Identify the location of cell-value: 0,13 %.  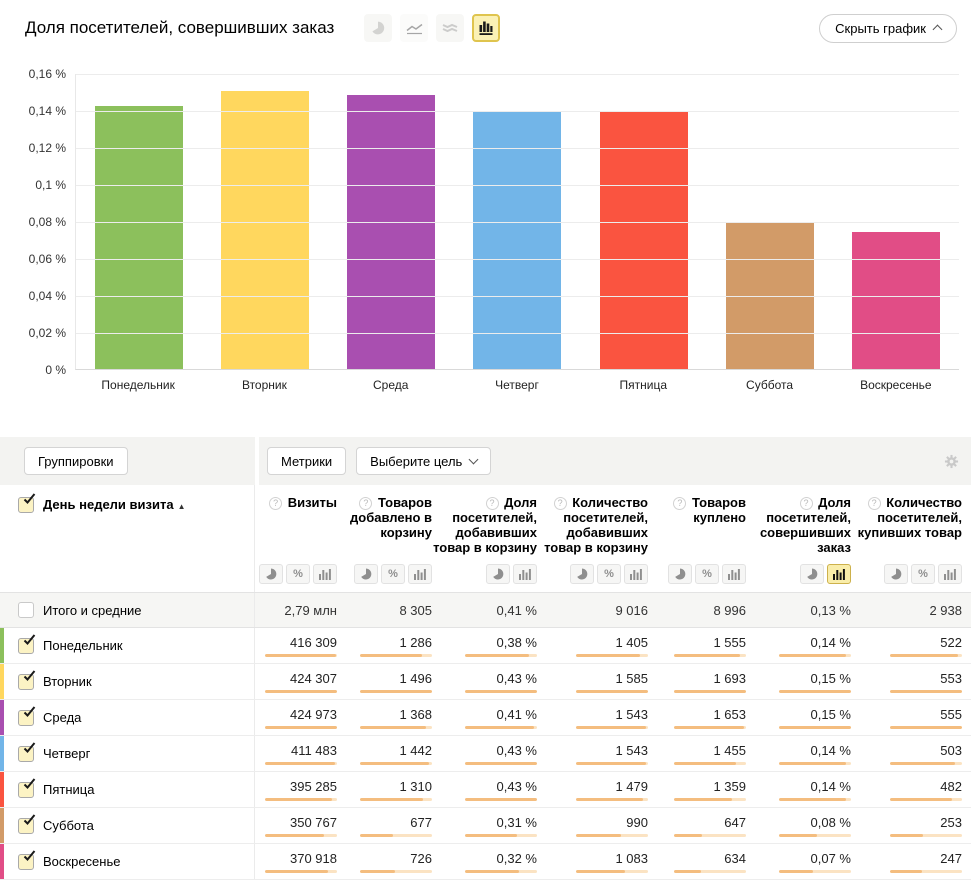
(830, 610).